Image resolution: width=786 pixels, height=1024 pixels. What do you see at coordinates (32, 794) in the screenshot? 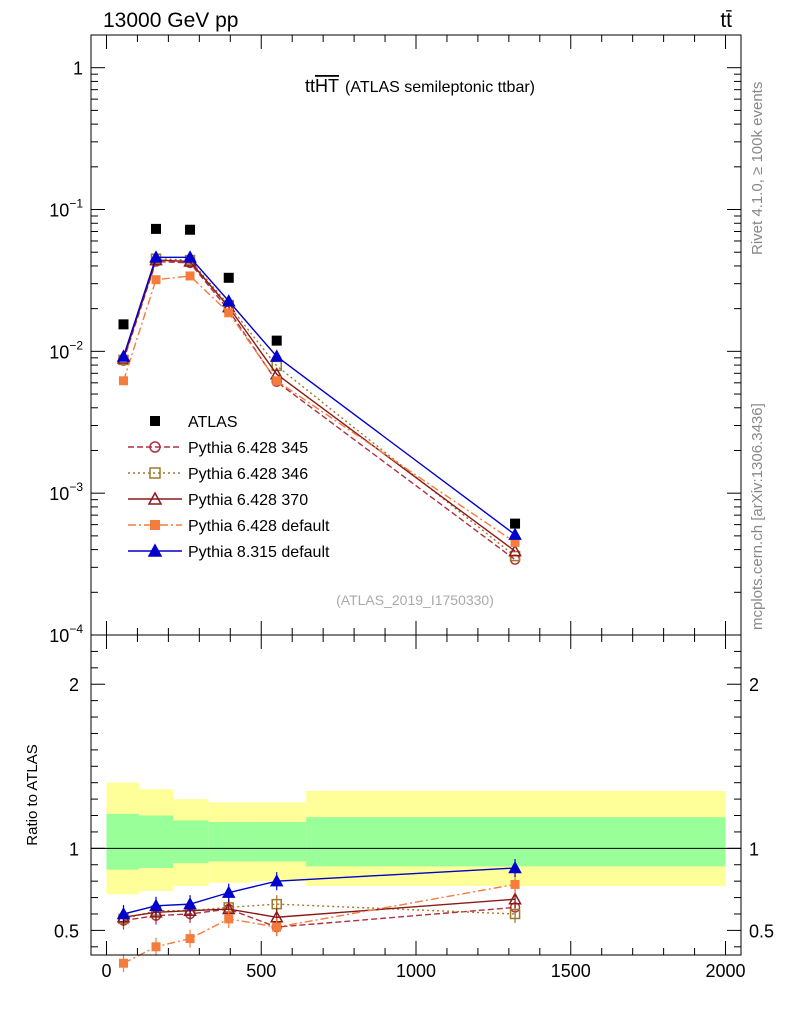
I see `ratio-y-axis-label: Ratio to ATLAS` at bounding box center [32, 794].